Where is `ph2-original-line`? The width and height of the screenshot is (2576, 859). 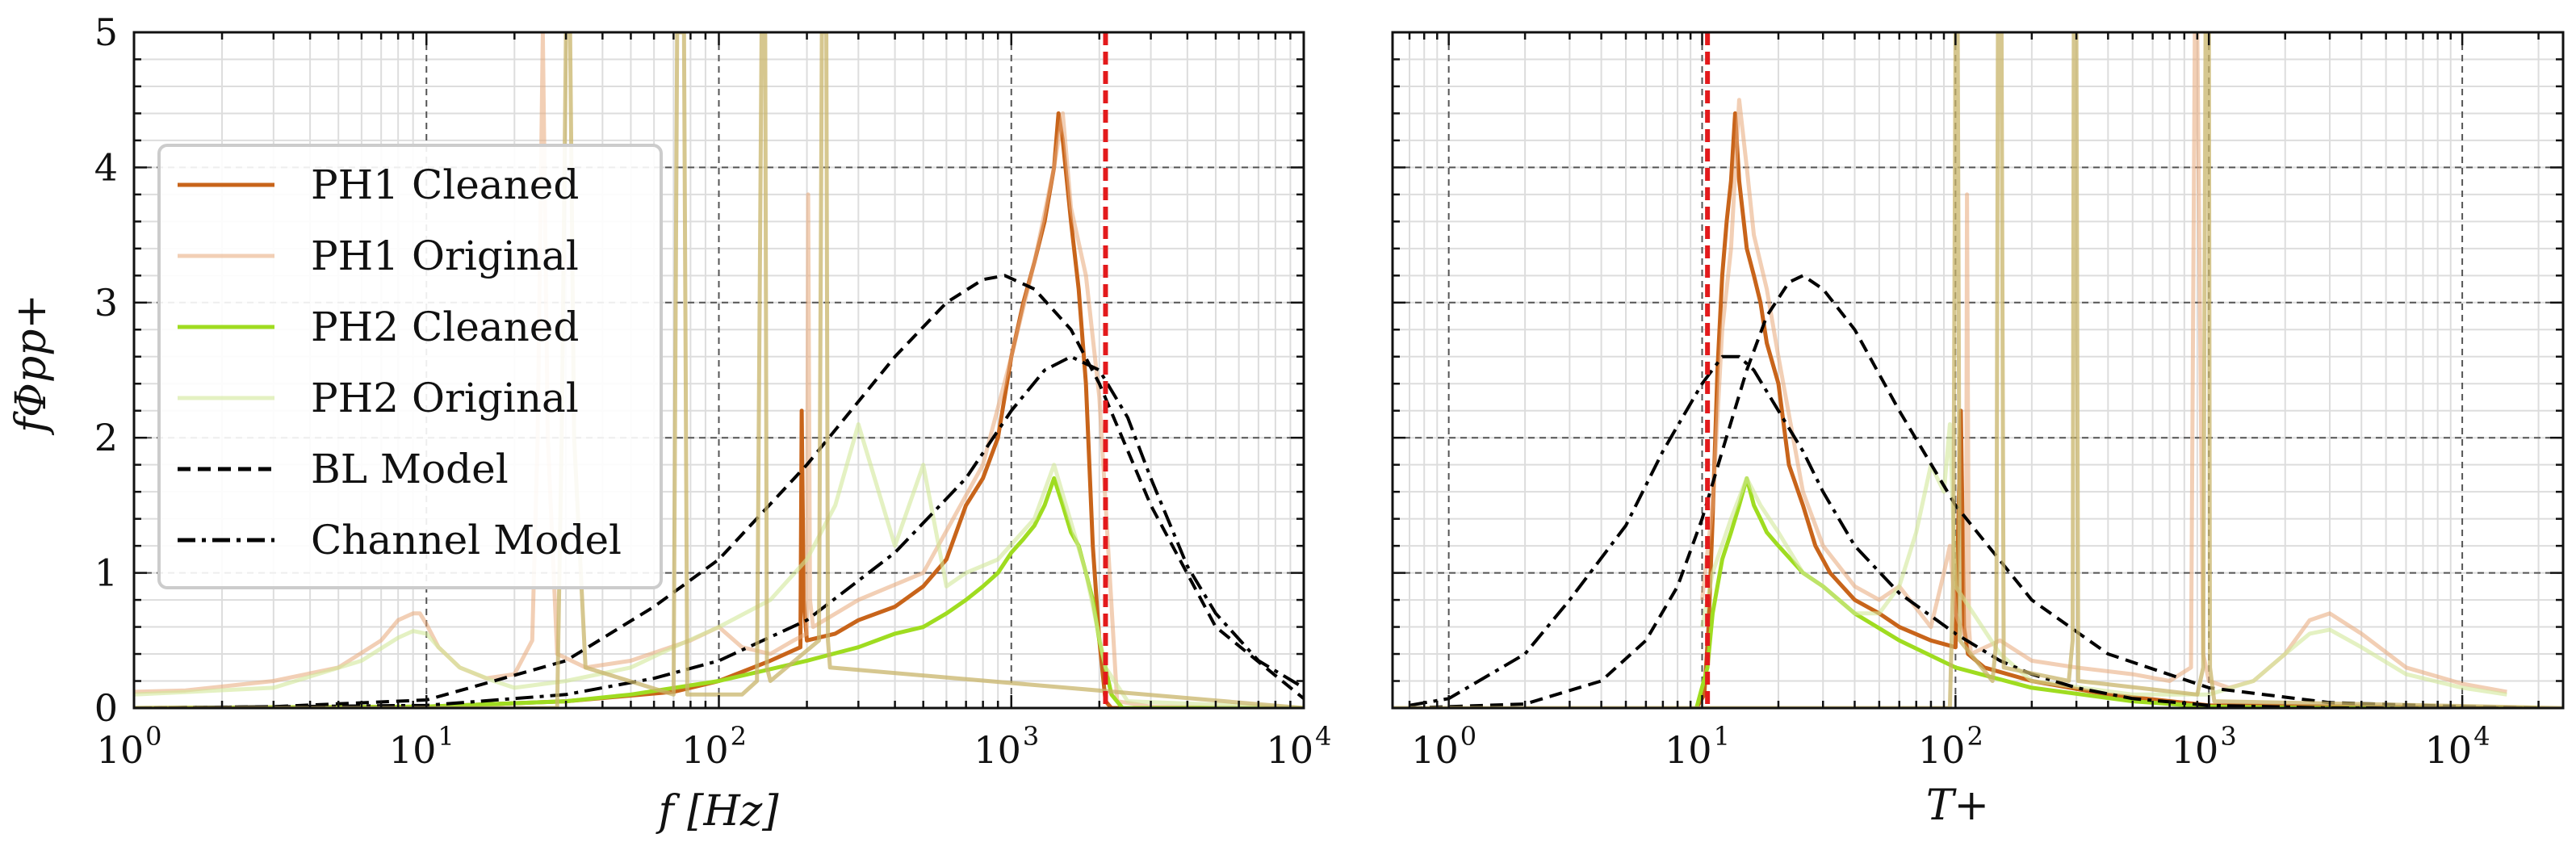 ph2-original-line is located at coordinates (2103, 559).